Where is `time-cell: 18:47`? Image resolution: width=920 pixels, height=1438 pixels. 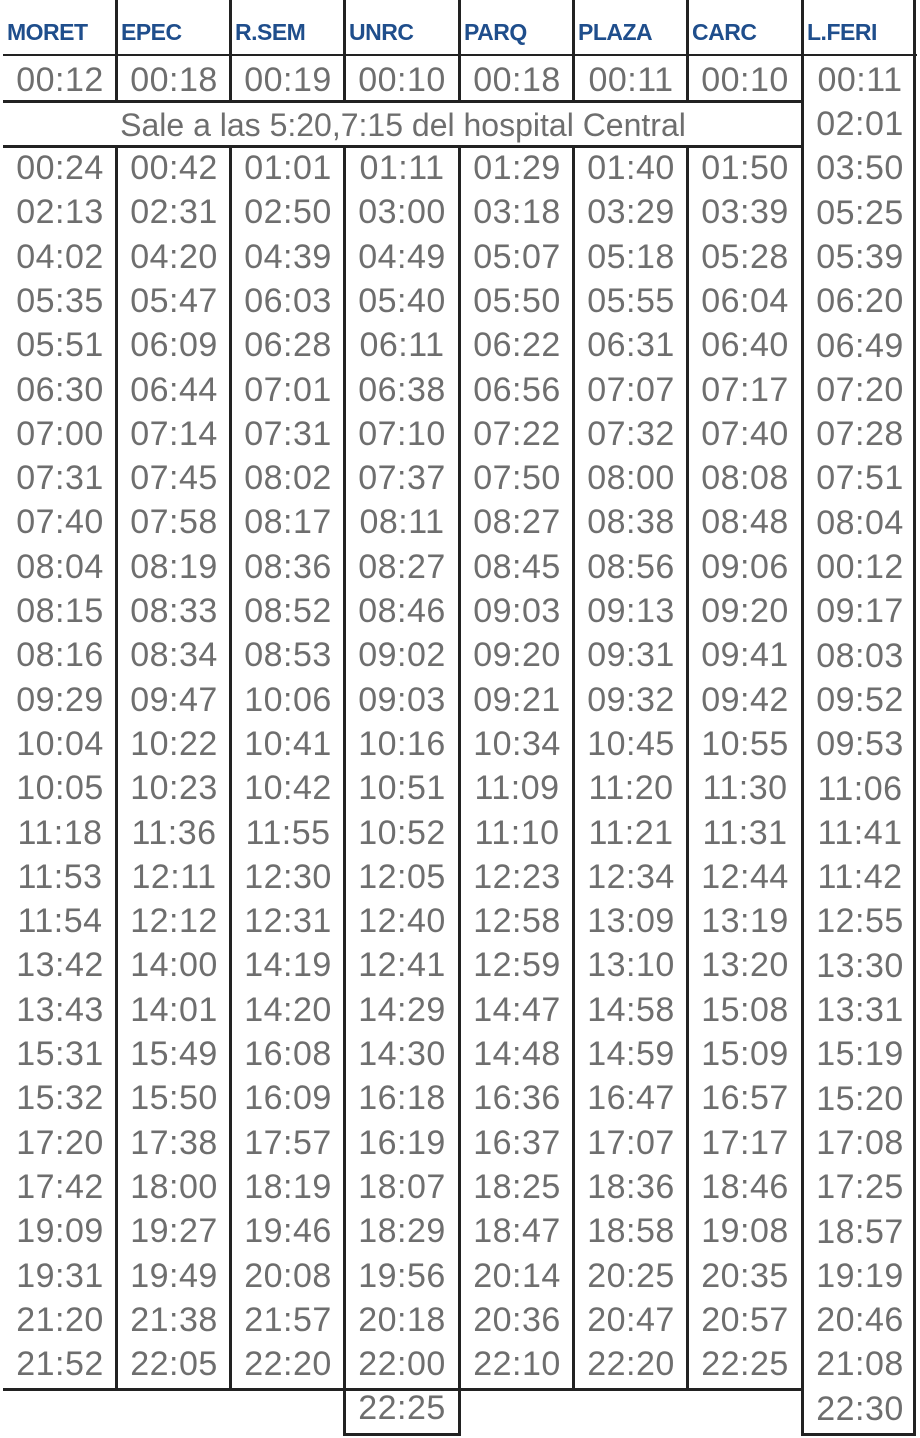 time-cell: 18:47 is located at coordinates (517, 1231).